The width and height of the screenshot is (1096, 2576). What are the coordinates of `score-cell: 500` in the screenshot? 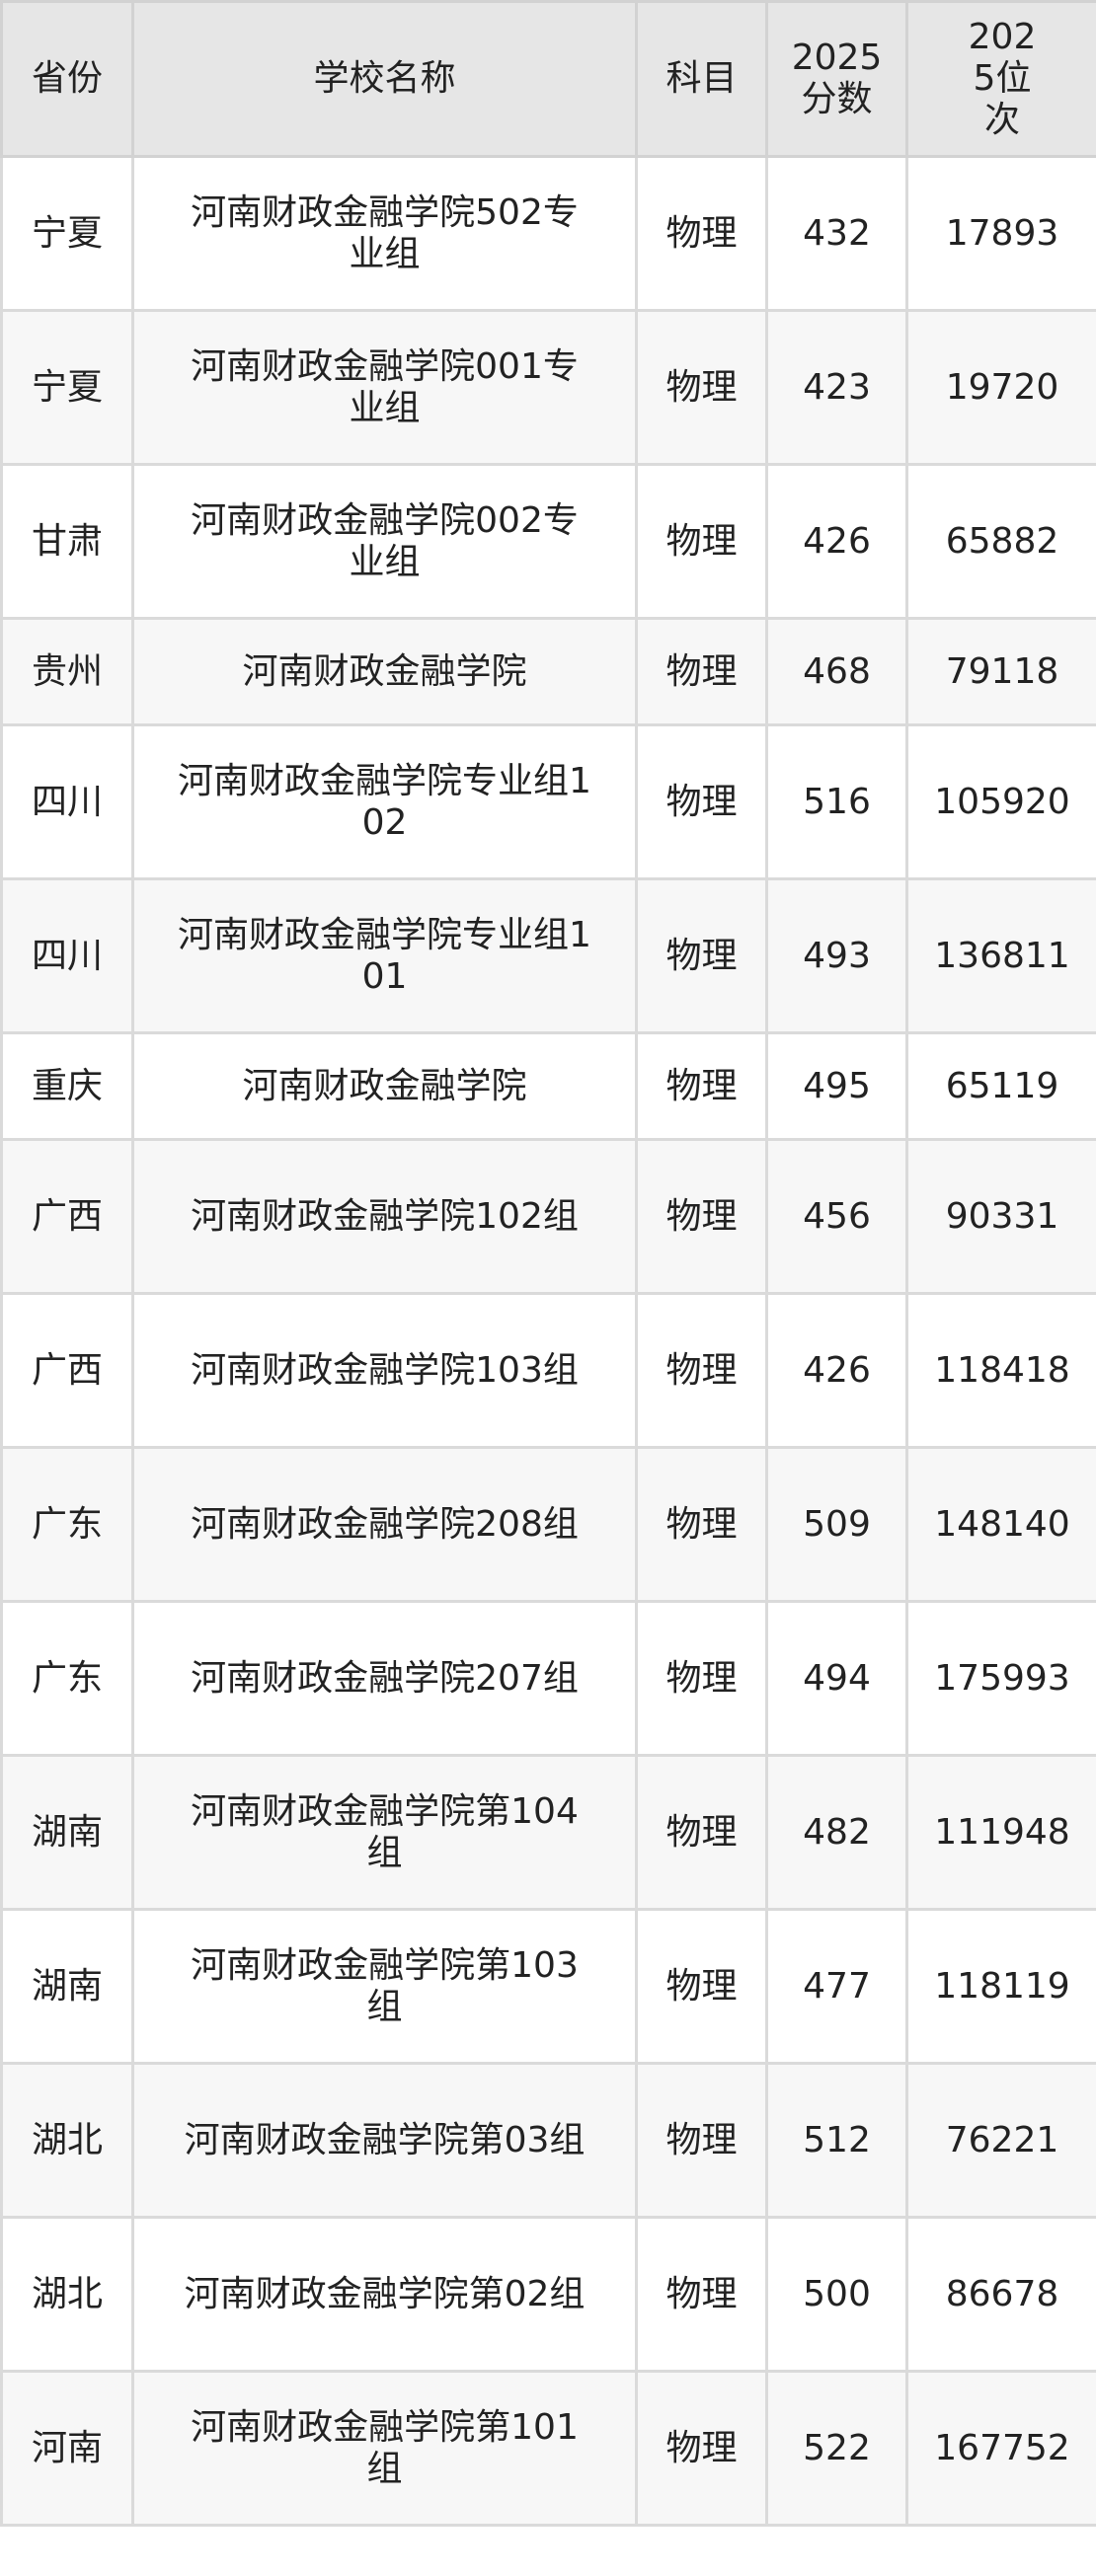 It's located at (836, 2294).